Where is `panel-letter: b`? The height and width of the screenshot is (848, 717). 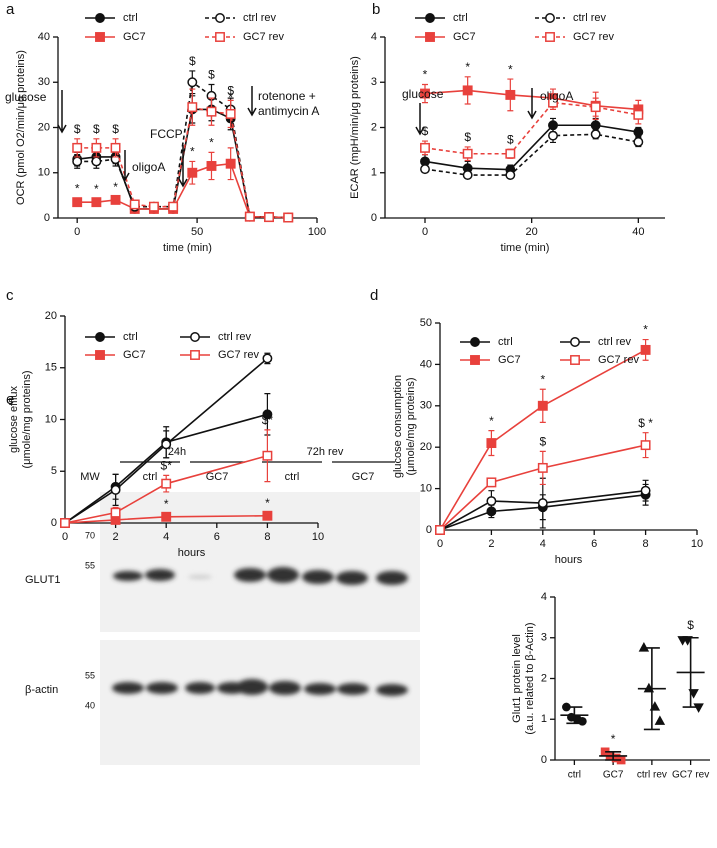 panel-letter: b is located at coordinates (376, 9).